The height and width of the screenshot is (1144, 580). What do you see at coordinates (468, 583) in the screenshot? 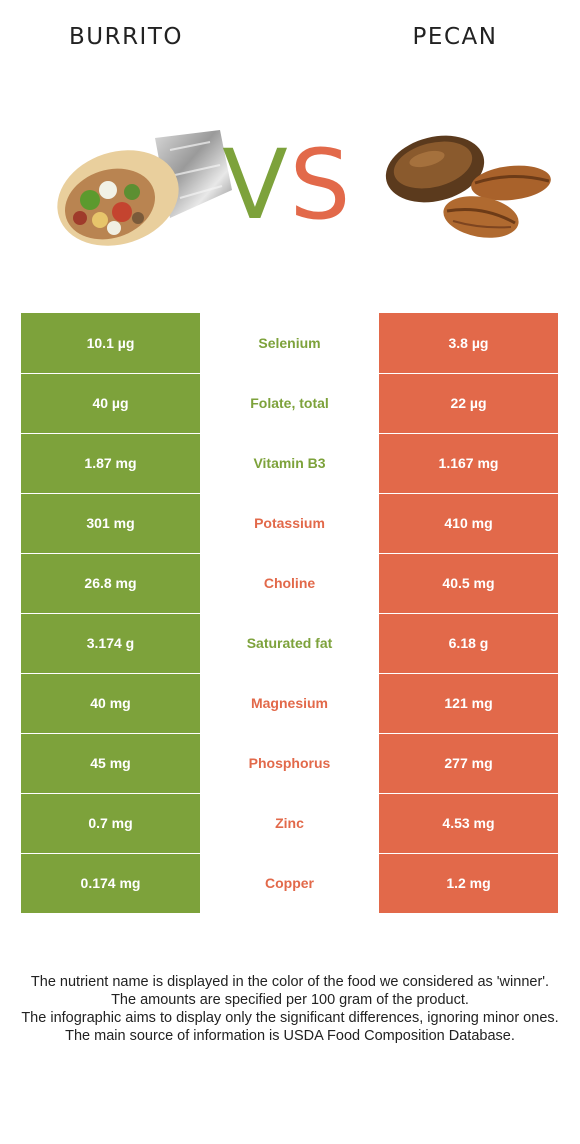
I see `pecan-value: 40.5 mg` at bounding box center [468, 583].